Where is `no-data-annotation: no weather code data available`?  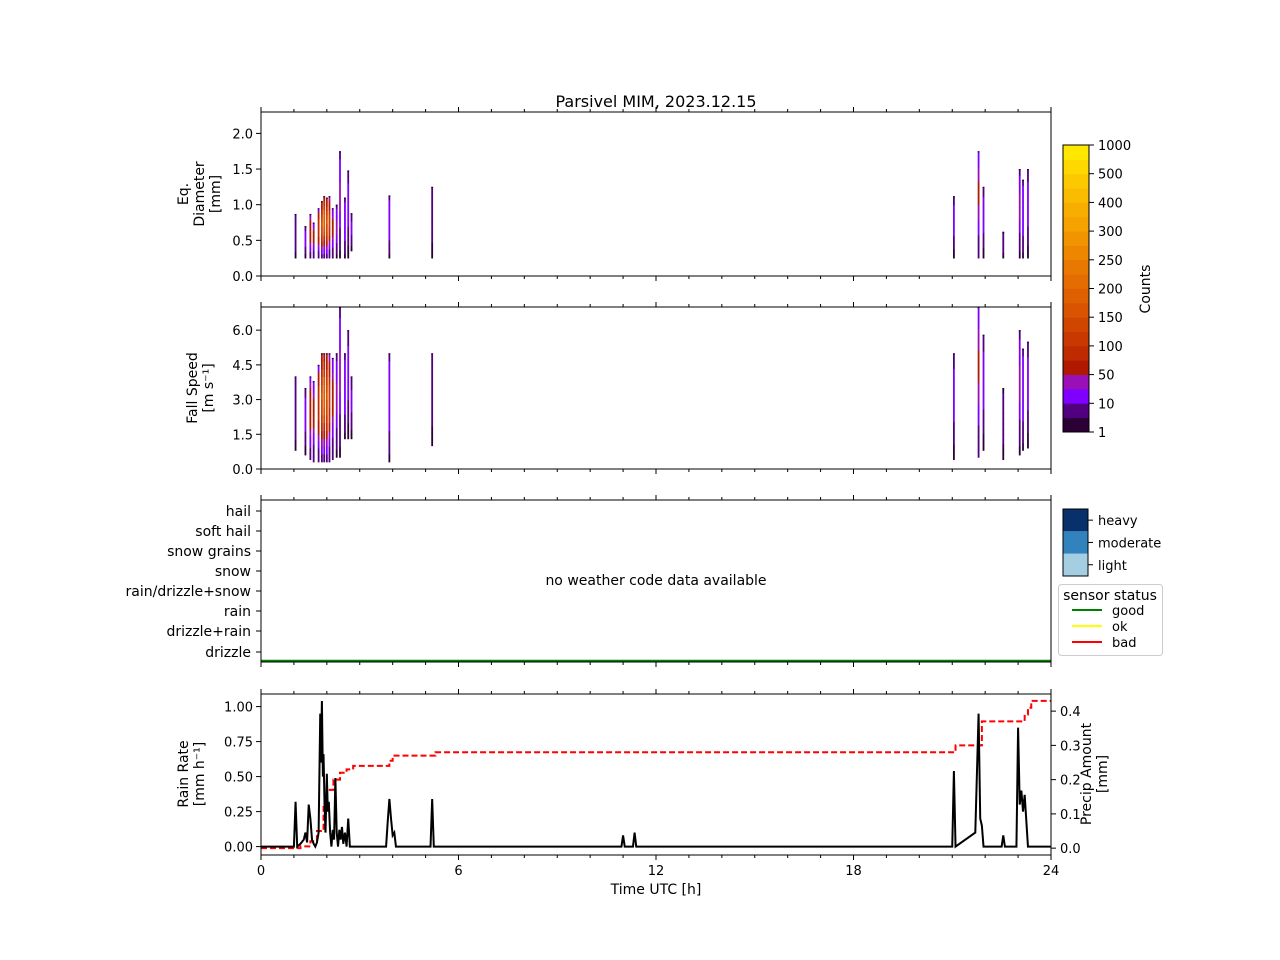
no-data-annotation: no weather code data available is located at coordinates (655, 581).